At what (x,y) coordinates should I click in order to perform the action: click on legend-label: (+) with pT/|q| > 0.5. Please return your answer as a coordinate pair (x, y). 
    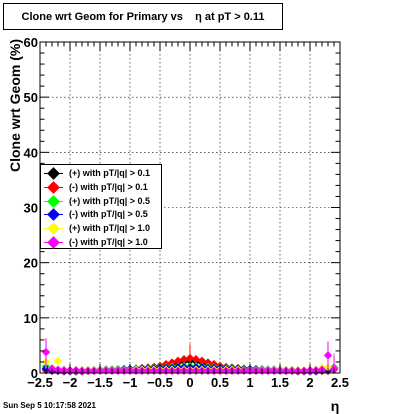
    Looking at the image, I should click on (110, 200).